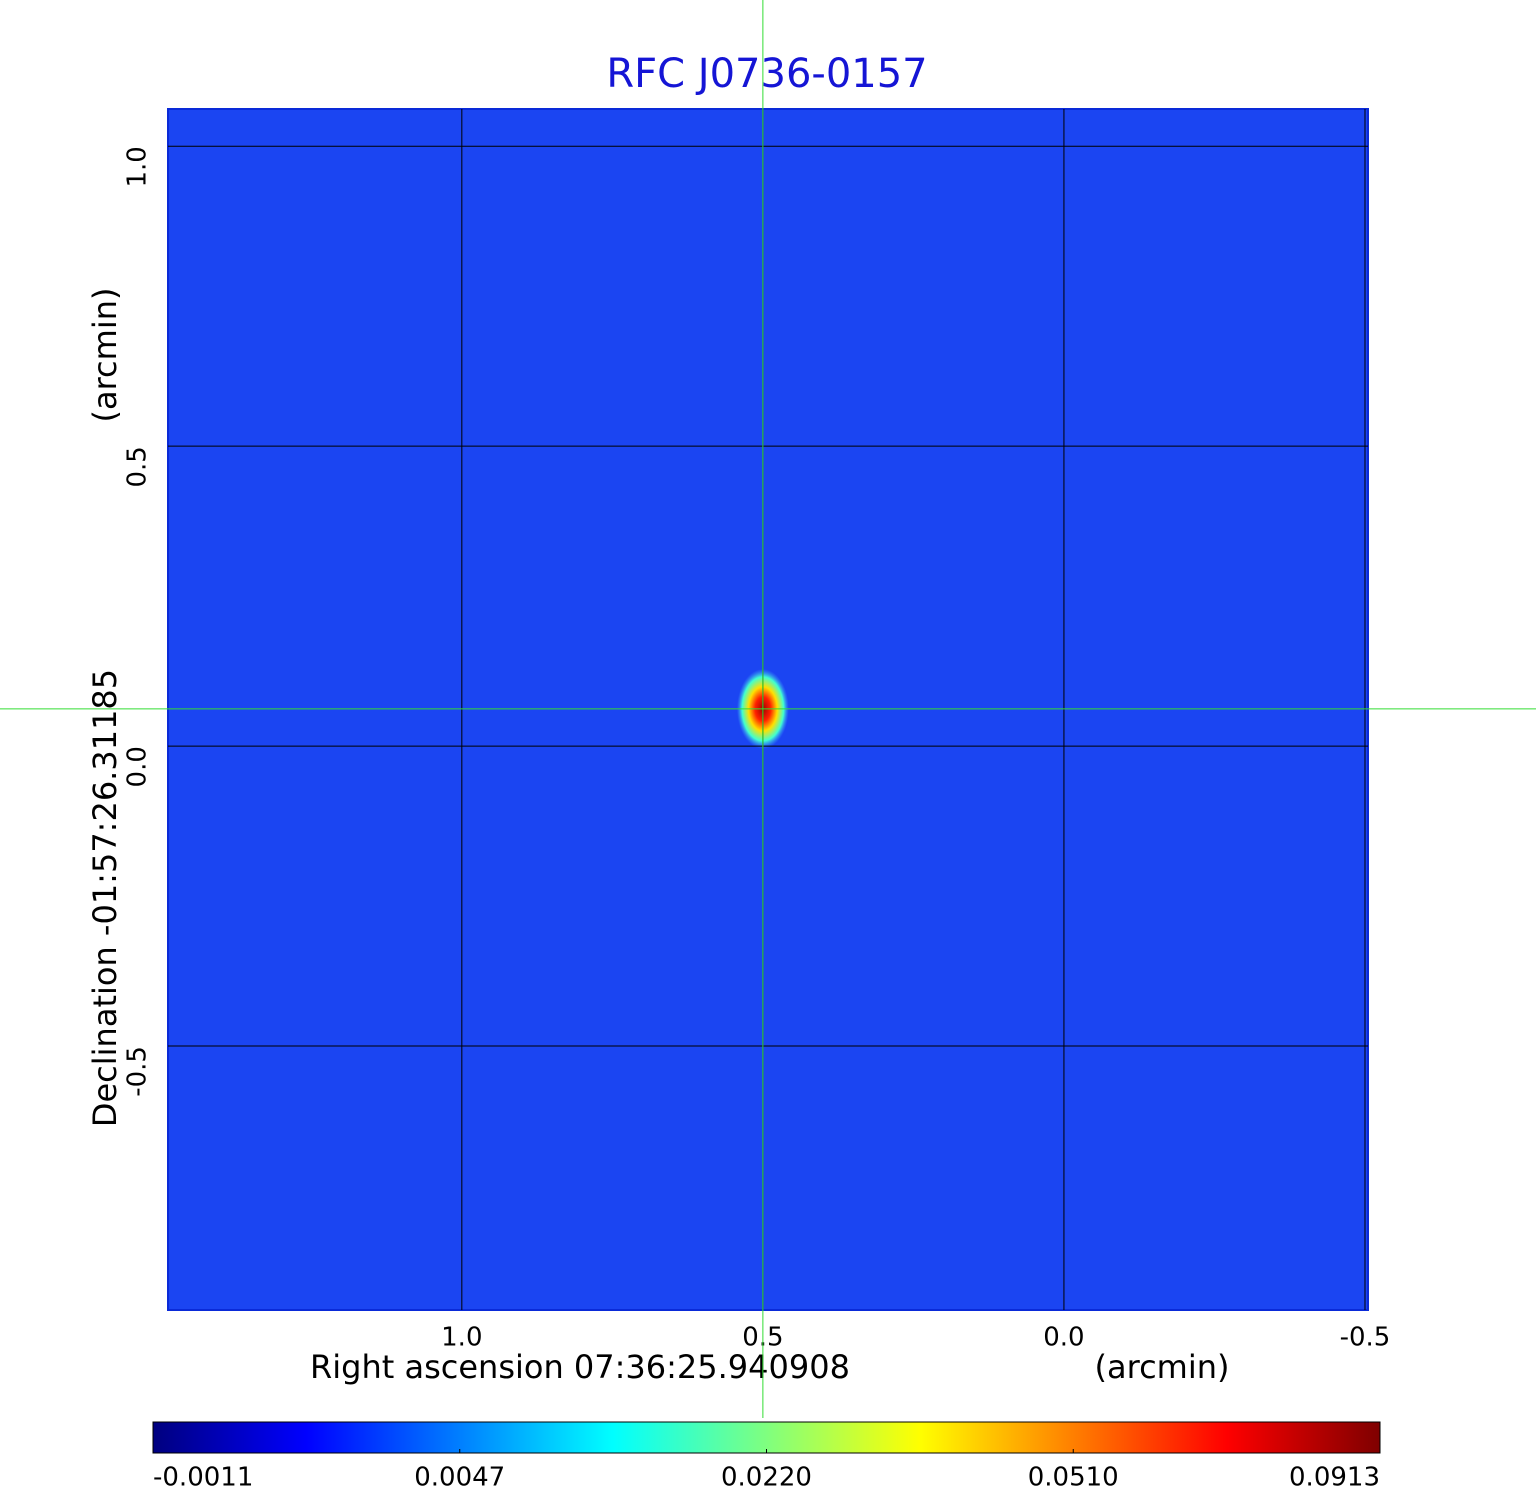 The height and width of the screenshot is (1511, 1536). Describe the element at coordinates (459, 1478) in the screenshot. I see `colorbar-tick-label: 0.0047` at that location.